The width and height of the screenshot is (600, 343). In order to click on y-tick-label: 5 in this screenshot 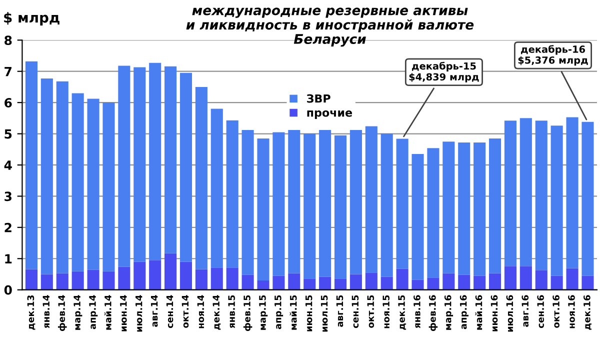, I will do `click(8, 134)`.